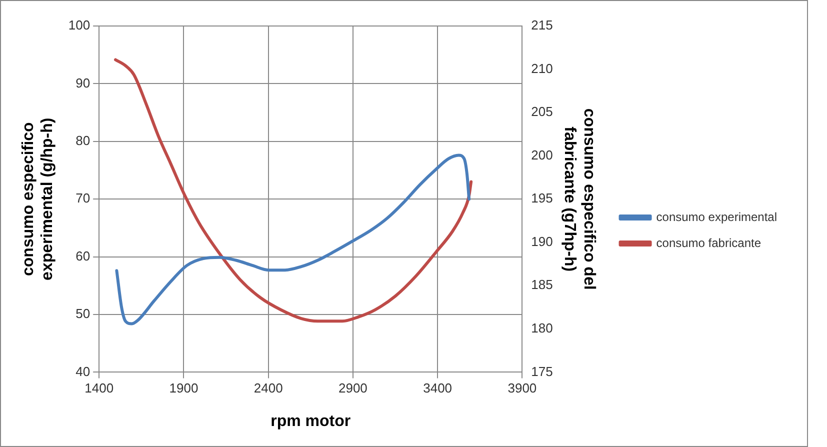  What do you see at coordinates (38, 199) in the screenshot?
I see `y-axis-title: consumo especifico experimental (g/hp-h)` at bounding box center [38, 199].